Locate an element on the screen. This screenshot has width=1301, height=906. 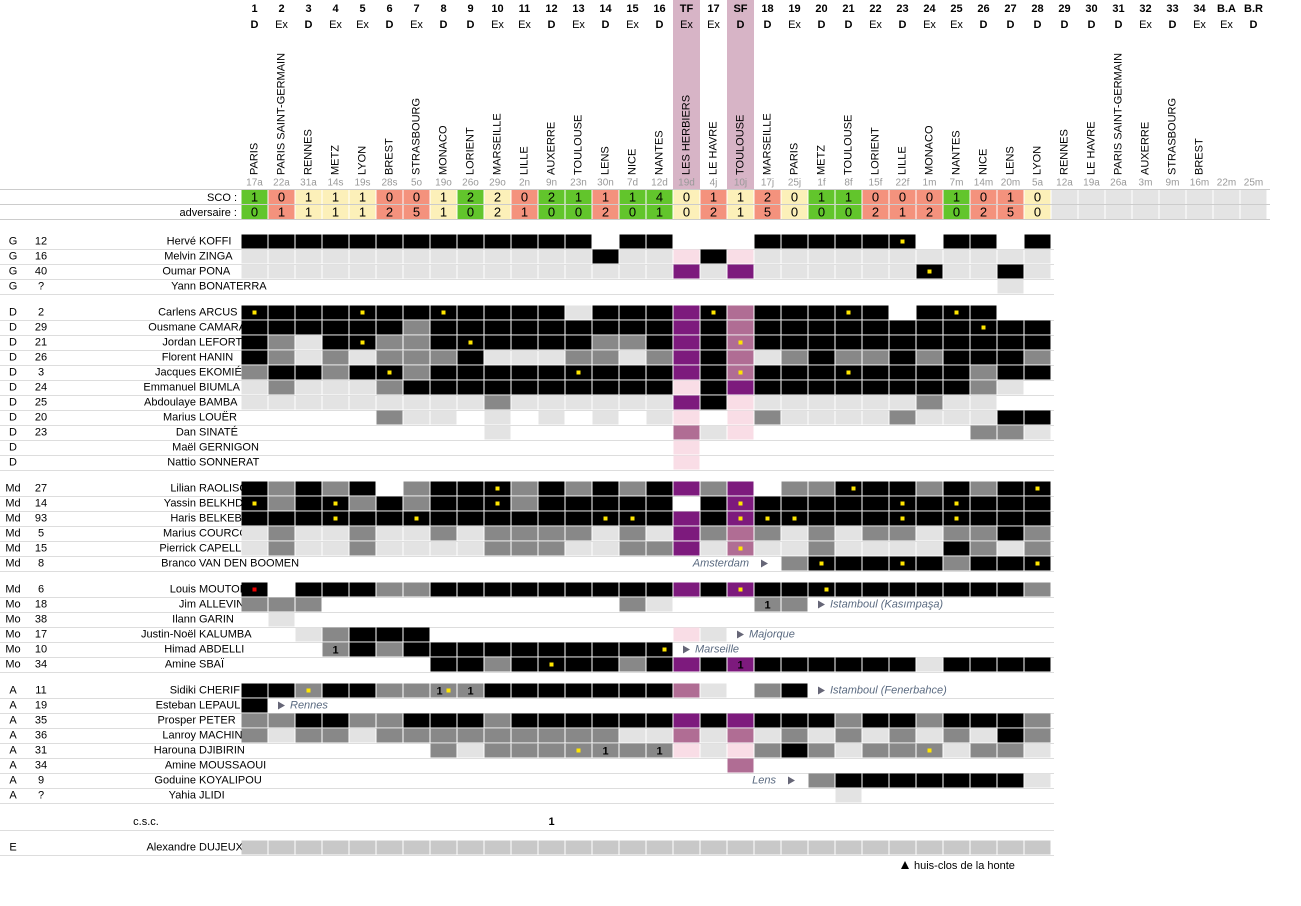
match-date: 8f is located at coordinates (848, 183).